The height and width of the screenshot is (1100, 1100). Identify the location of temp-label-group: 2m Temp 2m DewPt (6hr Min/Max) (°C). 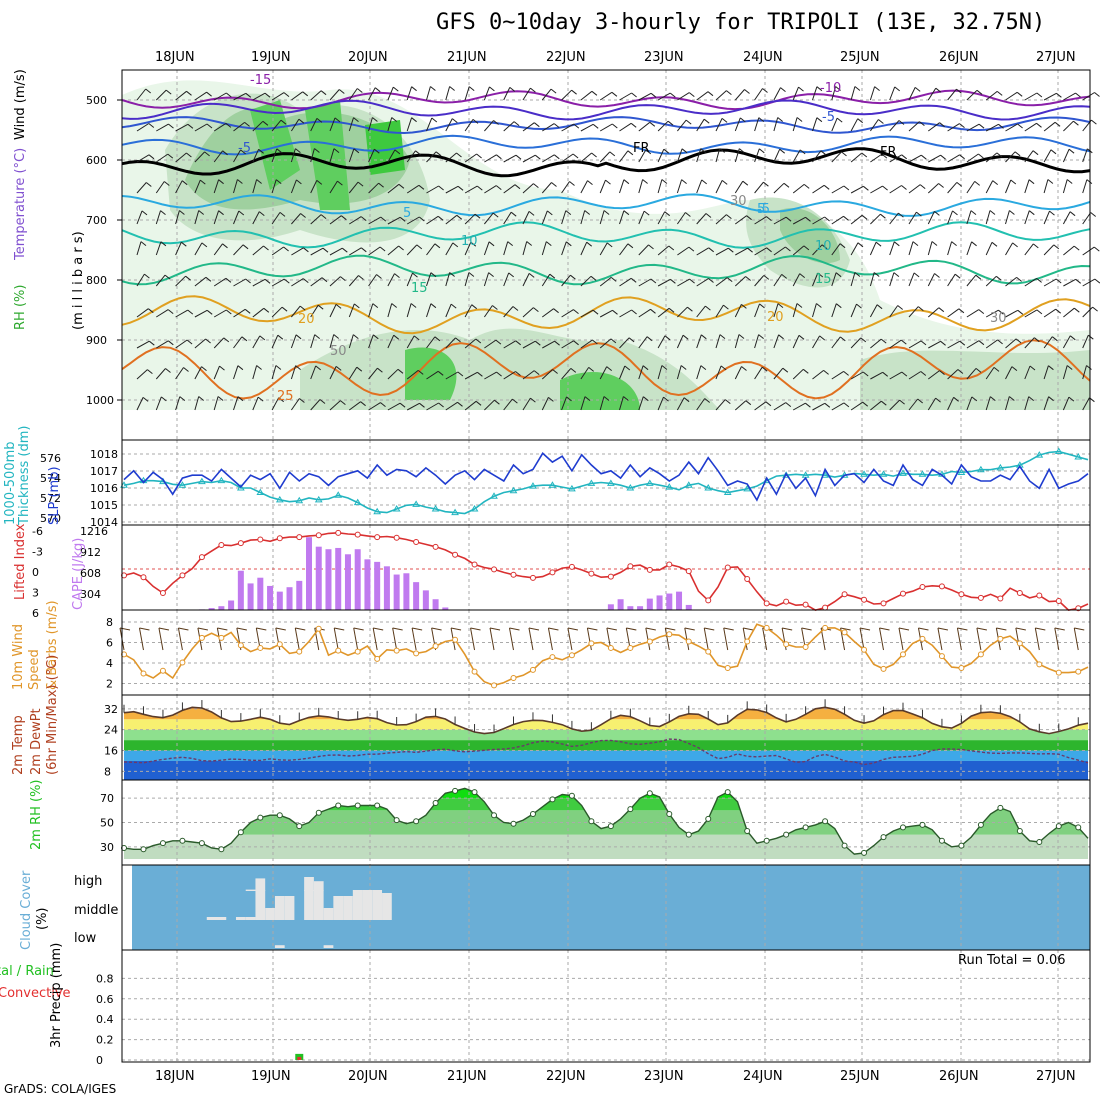
(35, 715).